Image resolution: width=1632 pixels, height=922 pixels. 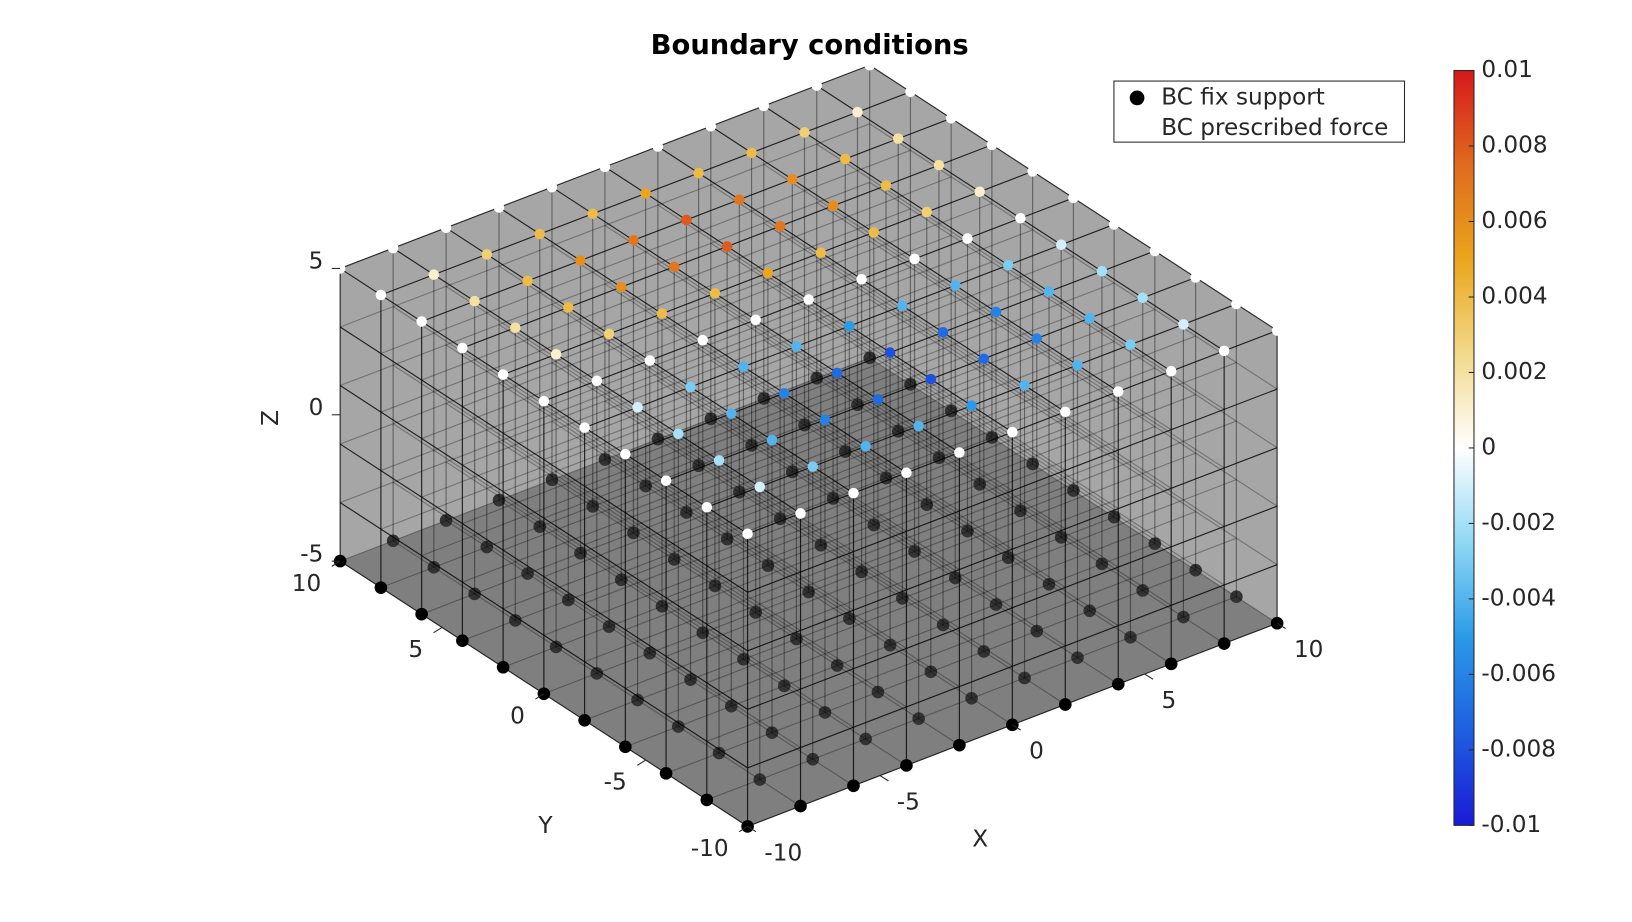 I want to click on x-axis-label: X, so click(x=980, y=840).